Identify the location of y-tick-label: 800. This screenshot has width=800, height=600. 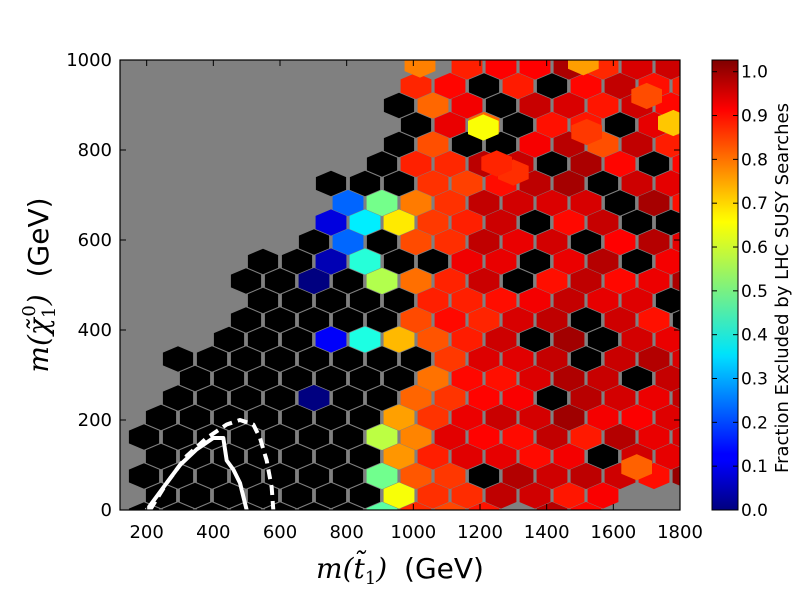
(95, 150).